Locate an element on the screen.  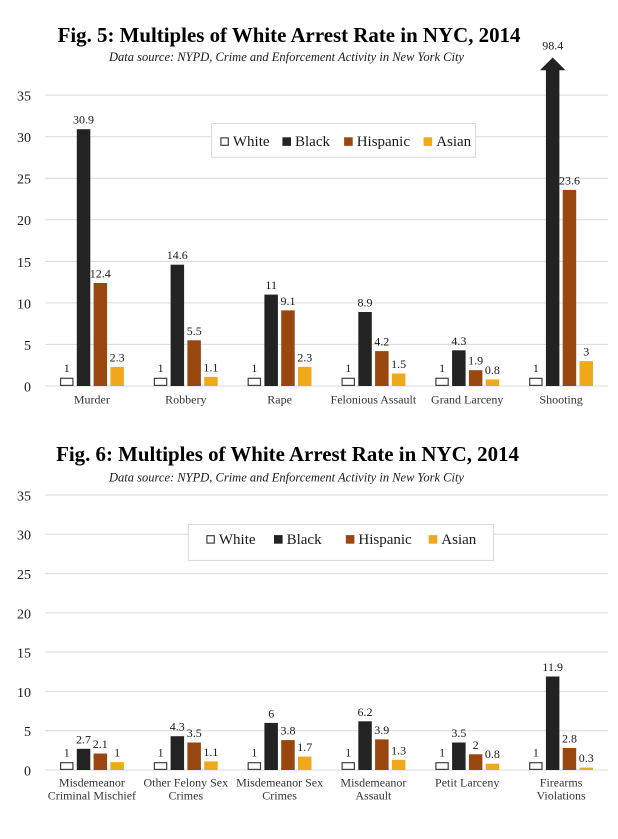
svg-text: 4.2 is located at coordinates (381, 342).